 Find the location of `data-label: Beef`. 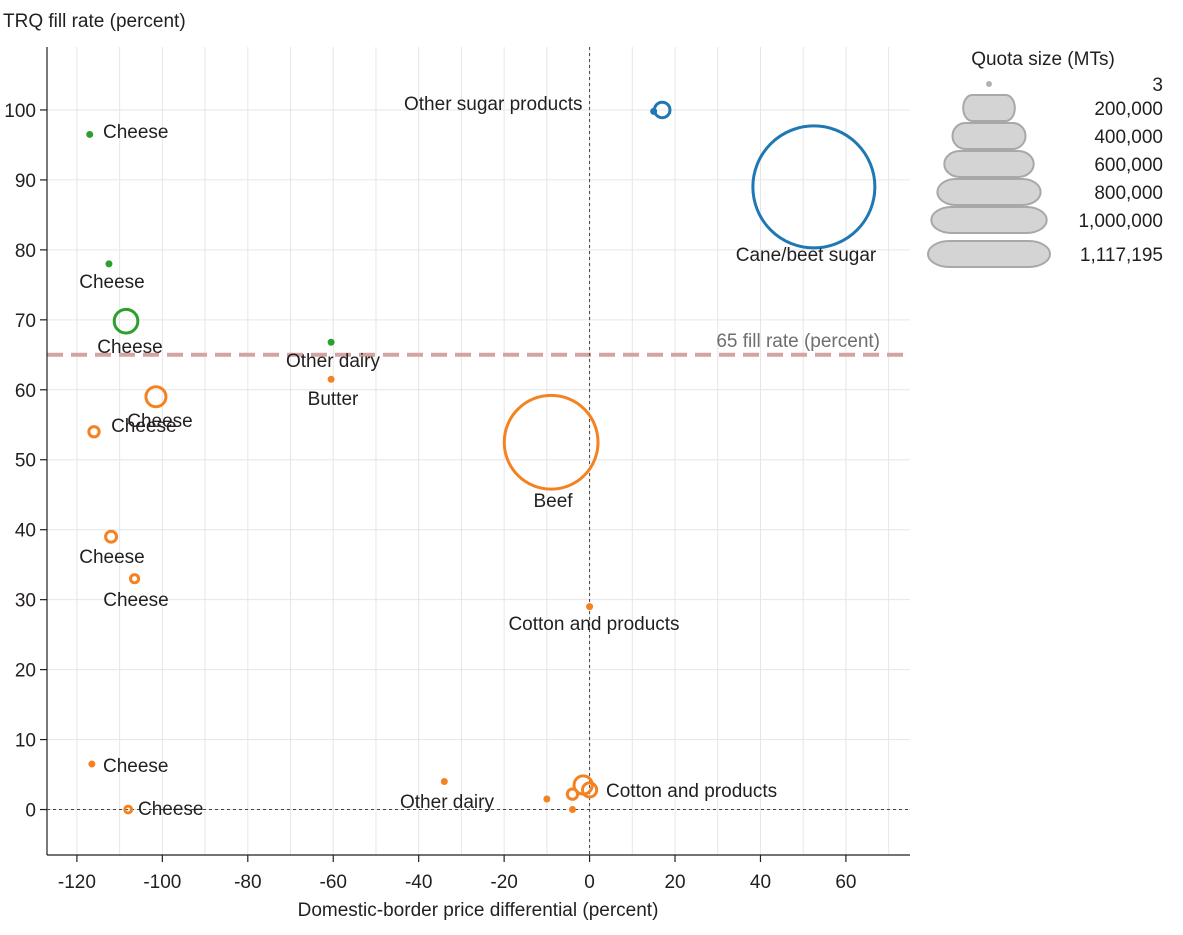

data-label: Beef is located at coordinates (553, 501).